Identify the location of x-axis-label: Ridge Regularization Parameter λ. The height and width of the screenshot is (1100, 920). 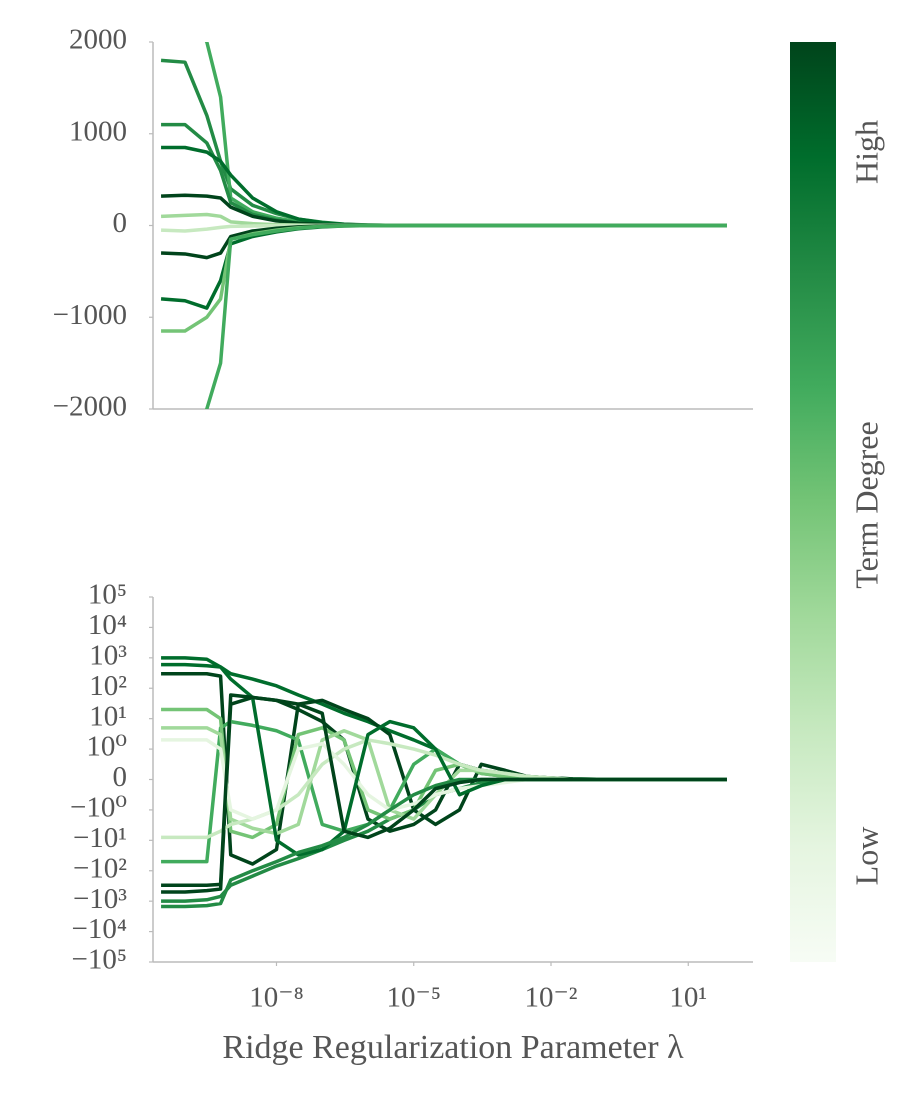
(453, 1047).